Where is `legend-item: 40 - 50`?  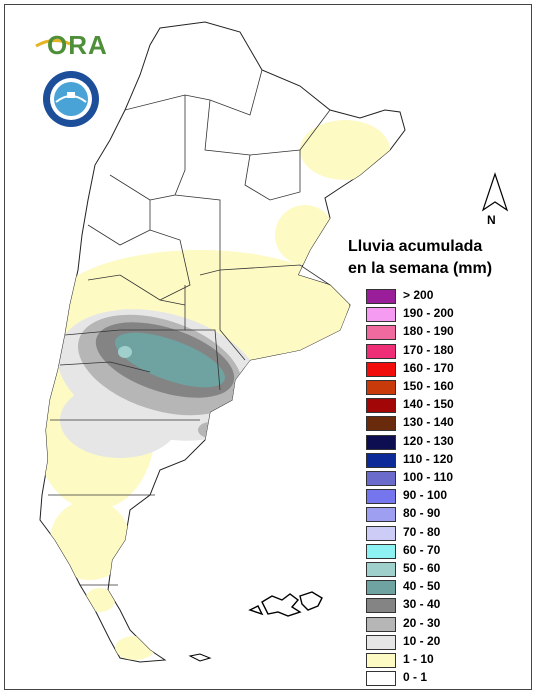
legend-item: 40 - 50 is located at coordinates (446, 588).